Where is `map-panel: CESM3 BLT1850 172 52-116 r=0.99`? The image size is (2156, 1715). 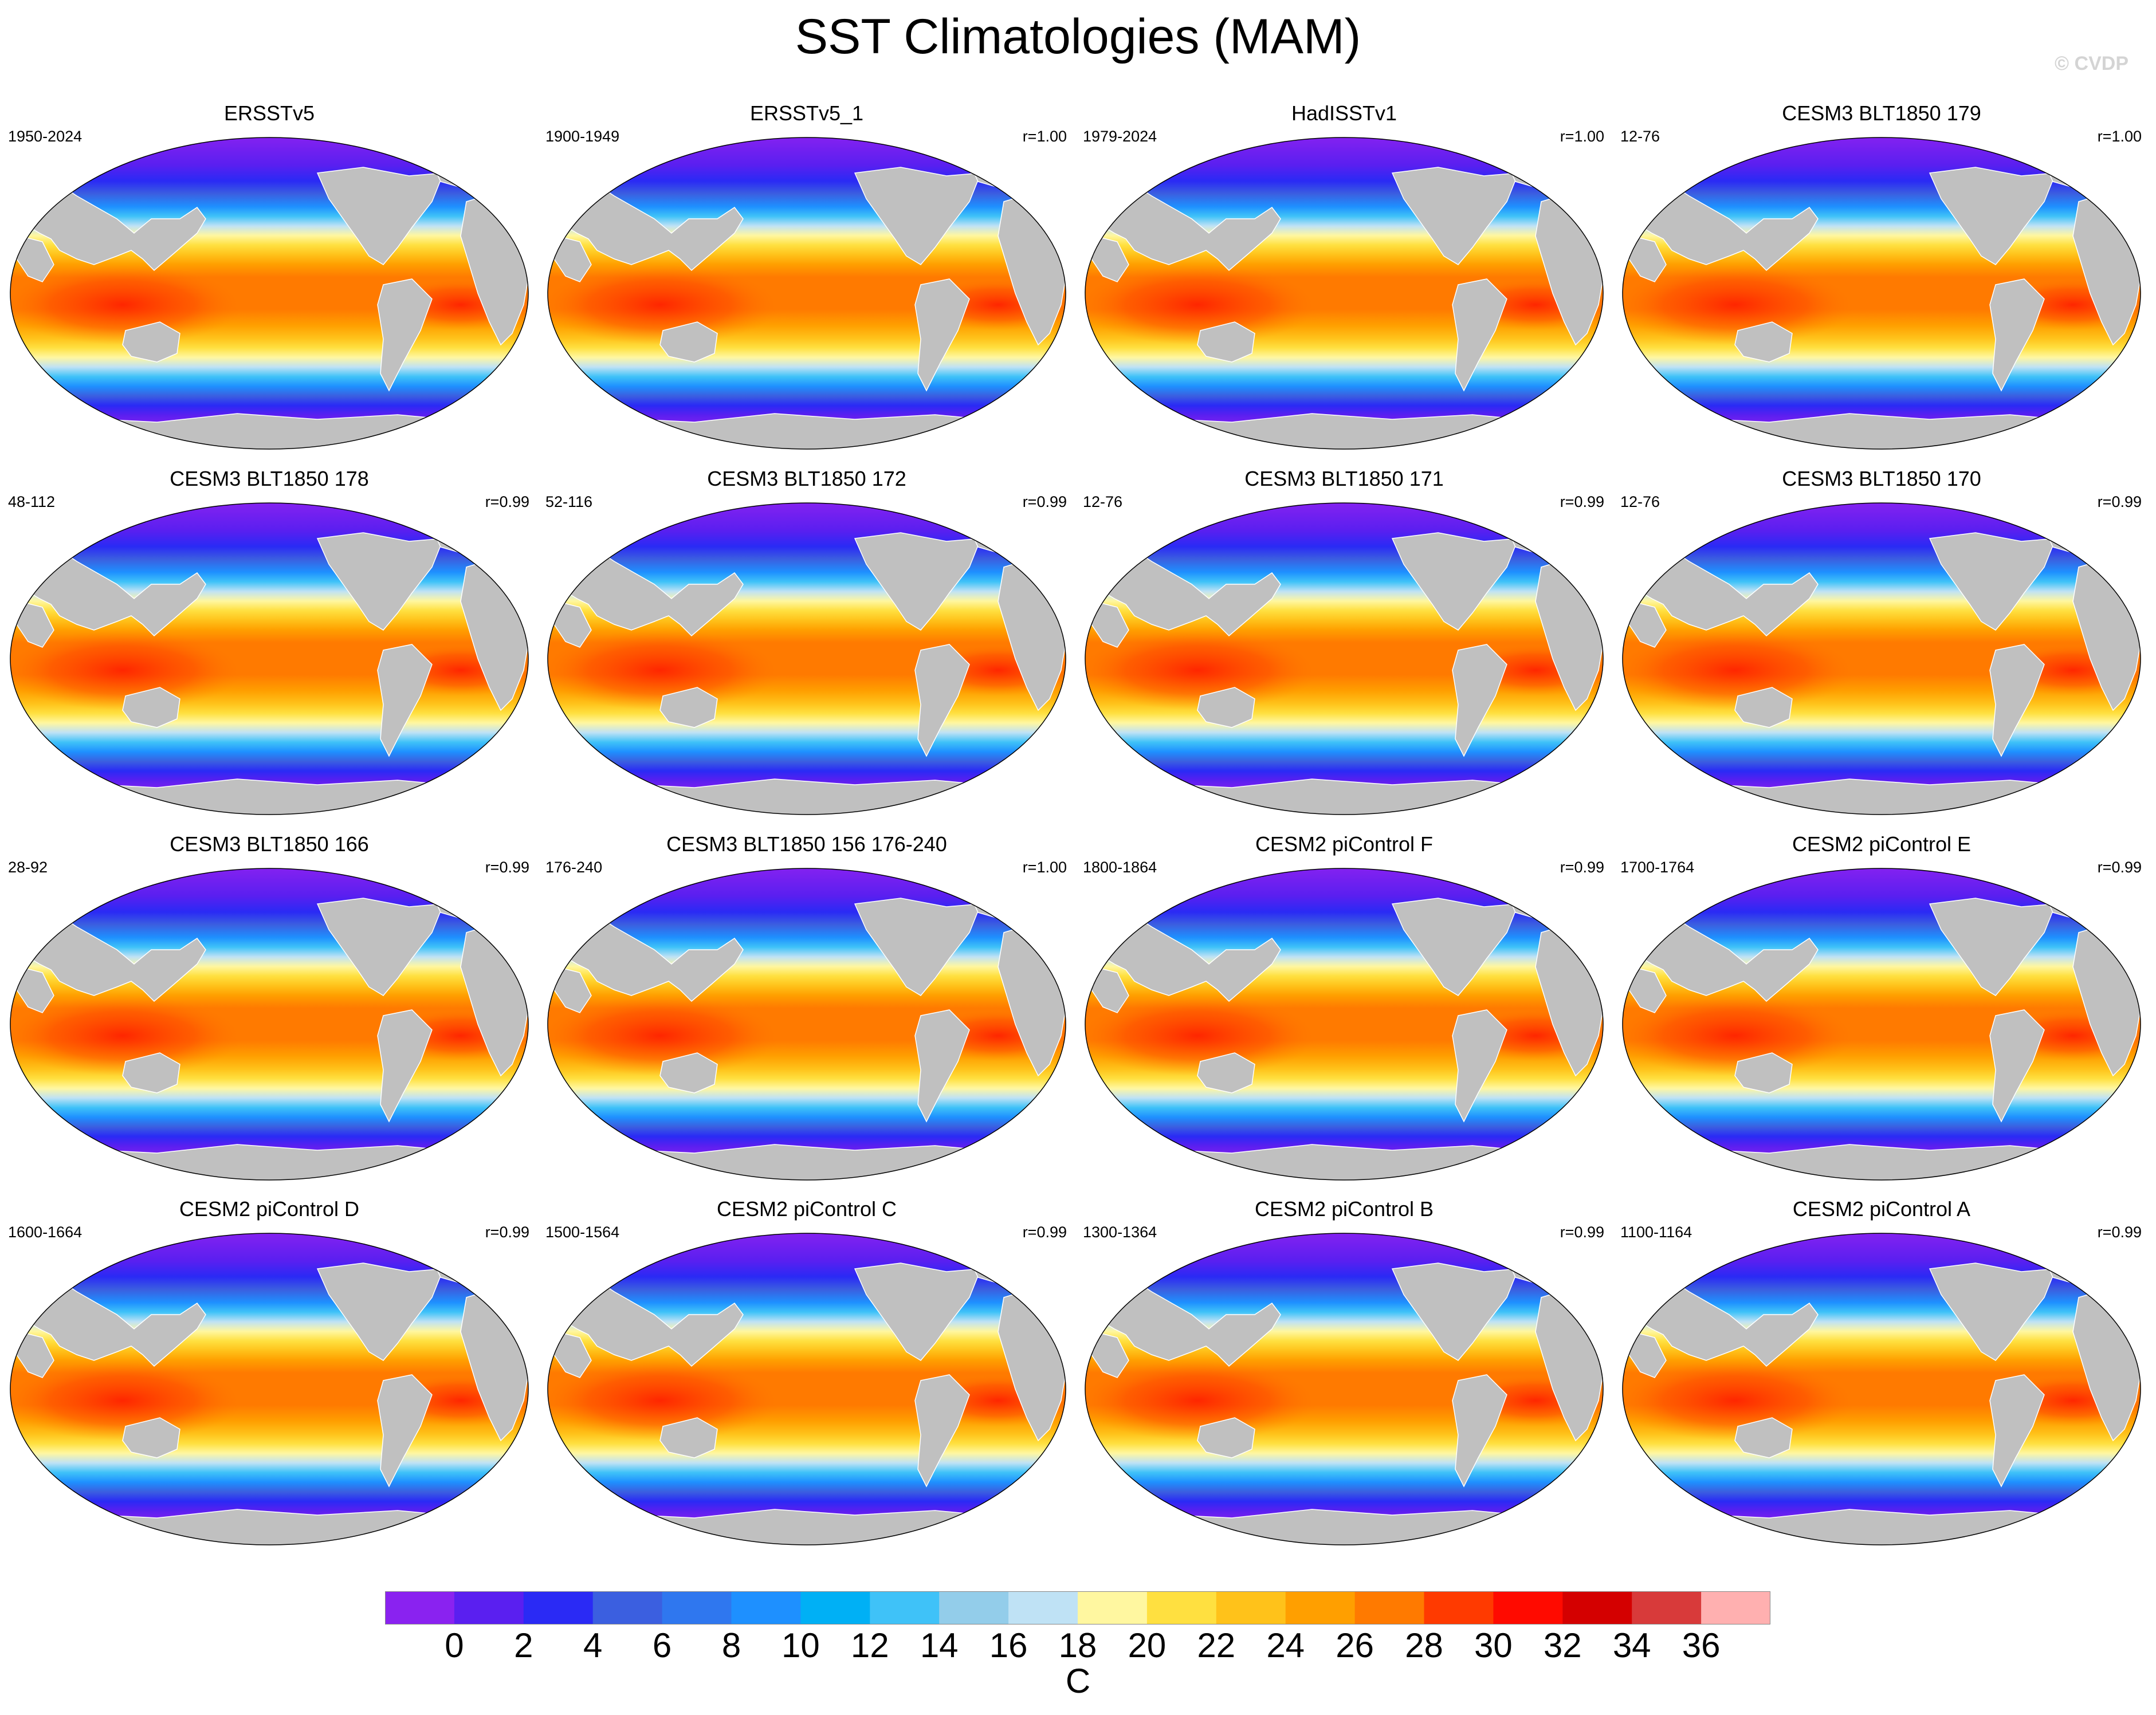 map-panel: CESM3 BLT1850 172 52-116 r=0.99 is located at coordinates (806, 649).